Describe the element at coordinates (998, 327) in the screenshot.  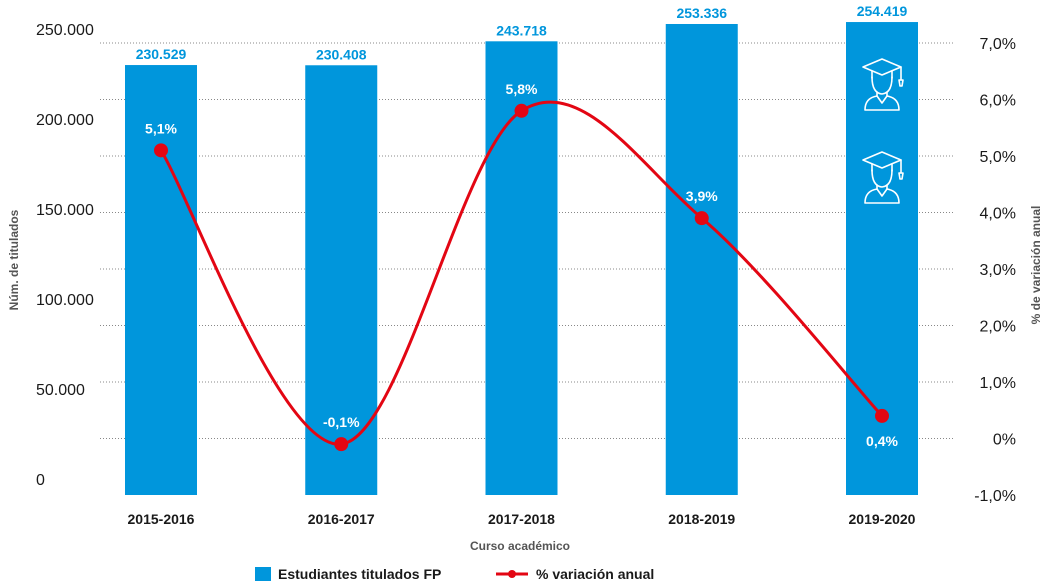
I see `y-right-tick-label: 2,0%` at that location.